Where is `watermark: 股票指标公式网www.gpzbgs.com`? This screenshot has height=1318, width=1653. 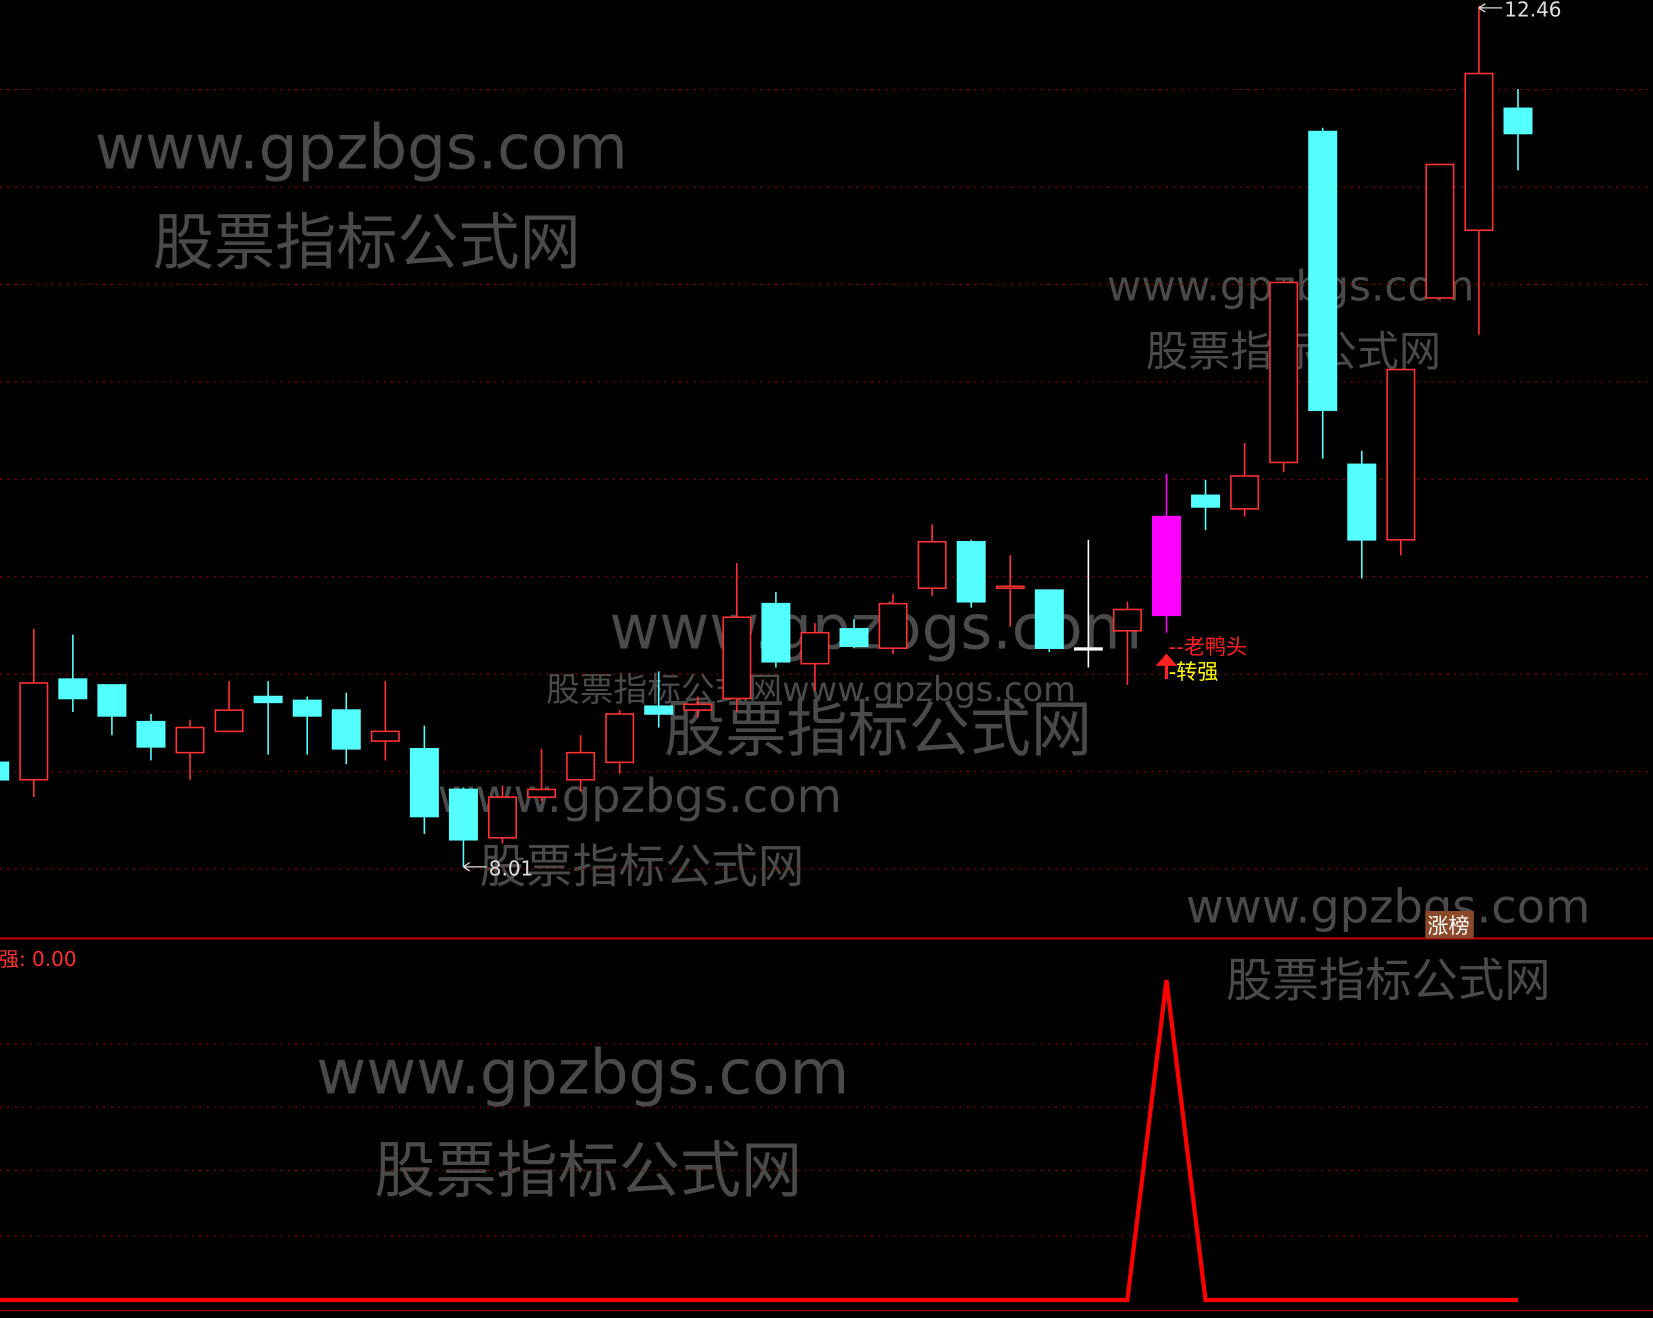
watermark: 股票指标公式网www.gpzbgs.com is located at coordinates (811, 689).